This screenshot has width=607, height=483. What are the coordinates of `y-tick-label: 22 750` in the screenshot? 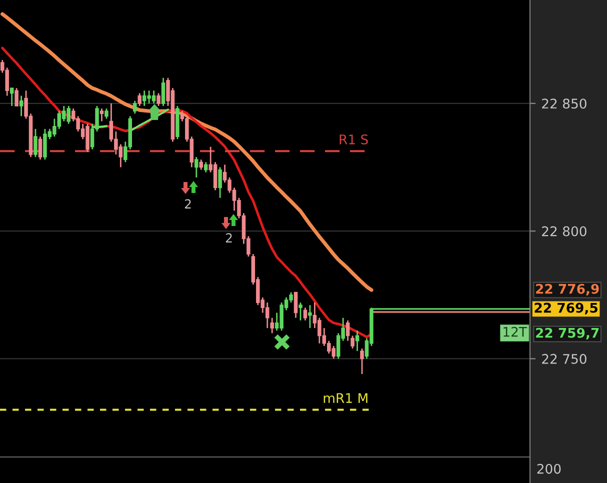 It's located at (564, 359).